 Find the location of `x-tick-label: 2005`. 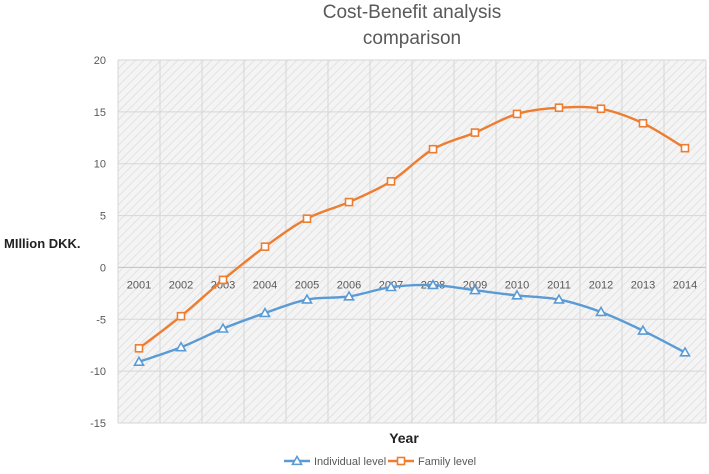

x-tick-label: 2005 is located at coordinates (307, 285).